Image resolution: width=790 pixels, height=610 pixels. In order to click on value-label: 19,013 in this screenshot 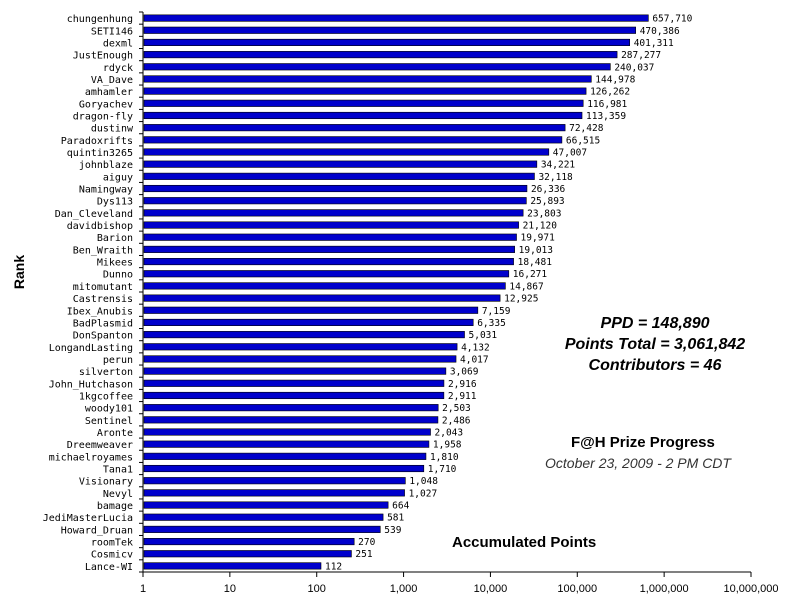, I will do `click(536, 250)`.